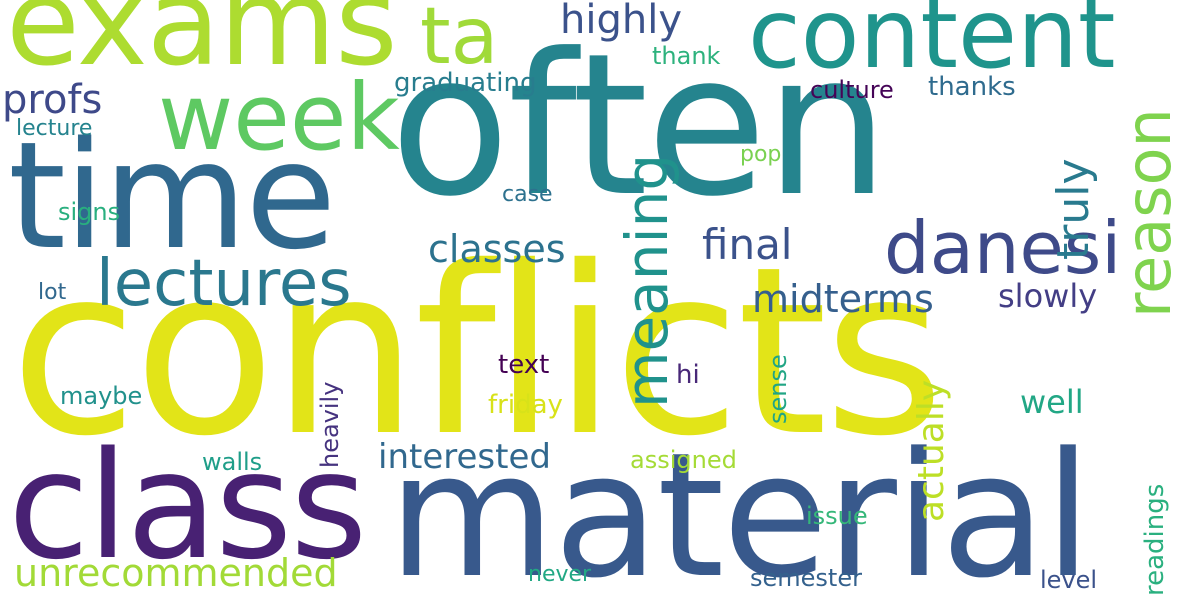 The width and height of the screenshot is (1200, 600). What do you see at coordinates (279, 117) in the screenshot?
I see `word-week: week` at bounding box center [279, 117].